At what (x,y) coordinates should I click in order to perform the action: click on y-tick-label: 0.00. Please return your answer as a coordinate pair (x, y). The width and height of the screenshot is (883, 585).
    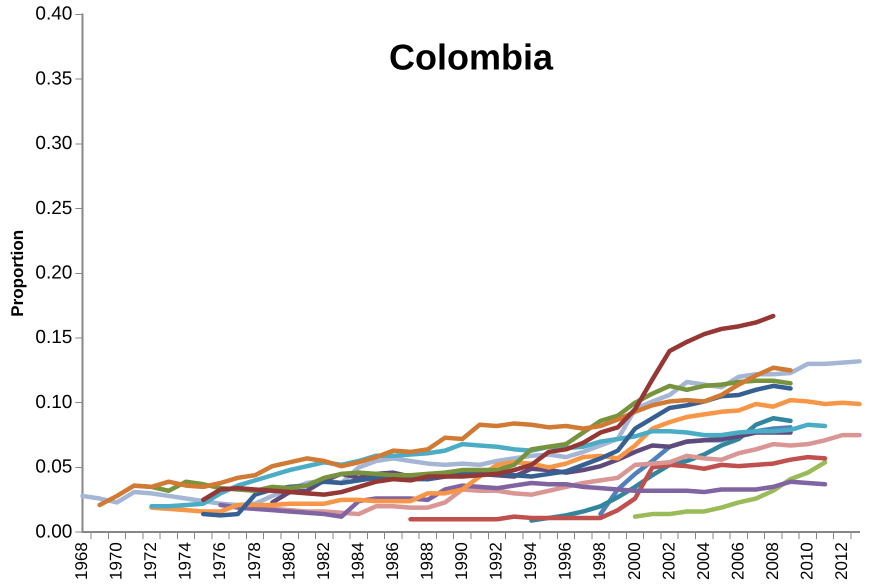
    Looking at the image, I should click on (53, 531).